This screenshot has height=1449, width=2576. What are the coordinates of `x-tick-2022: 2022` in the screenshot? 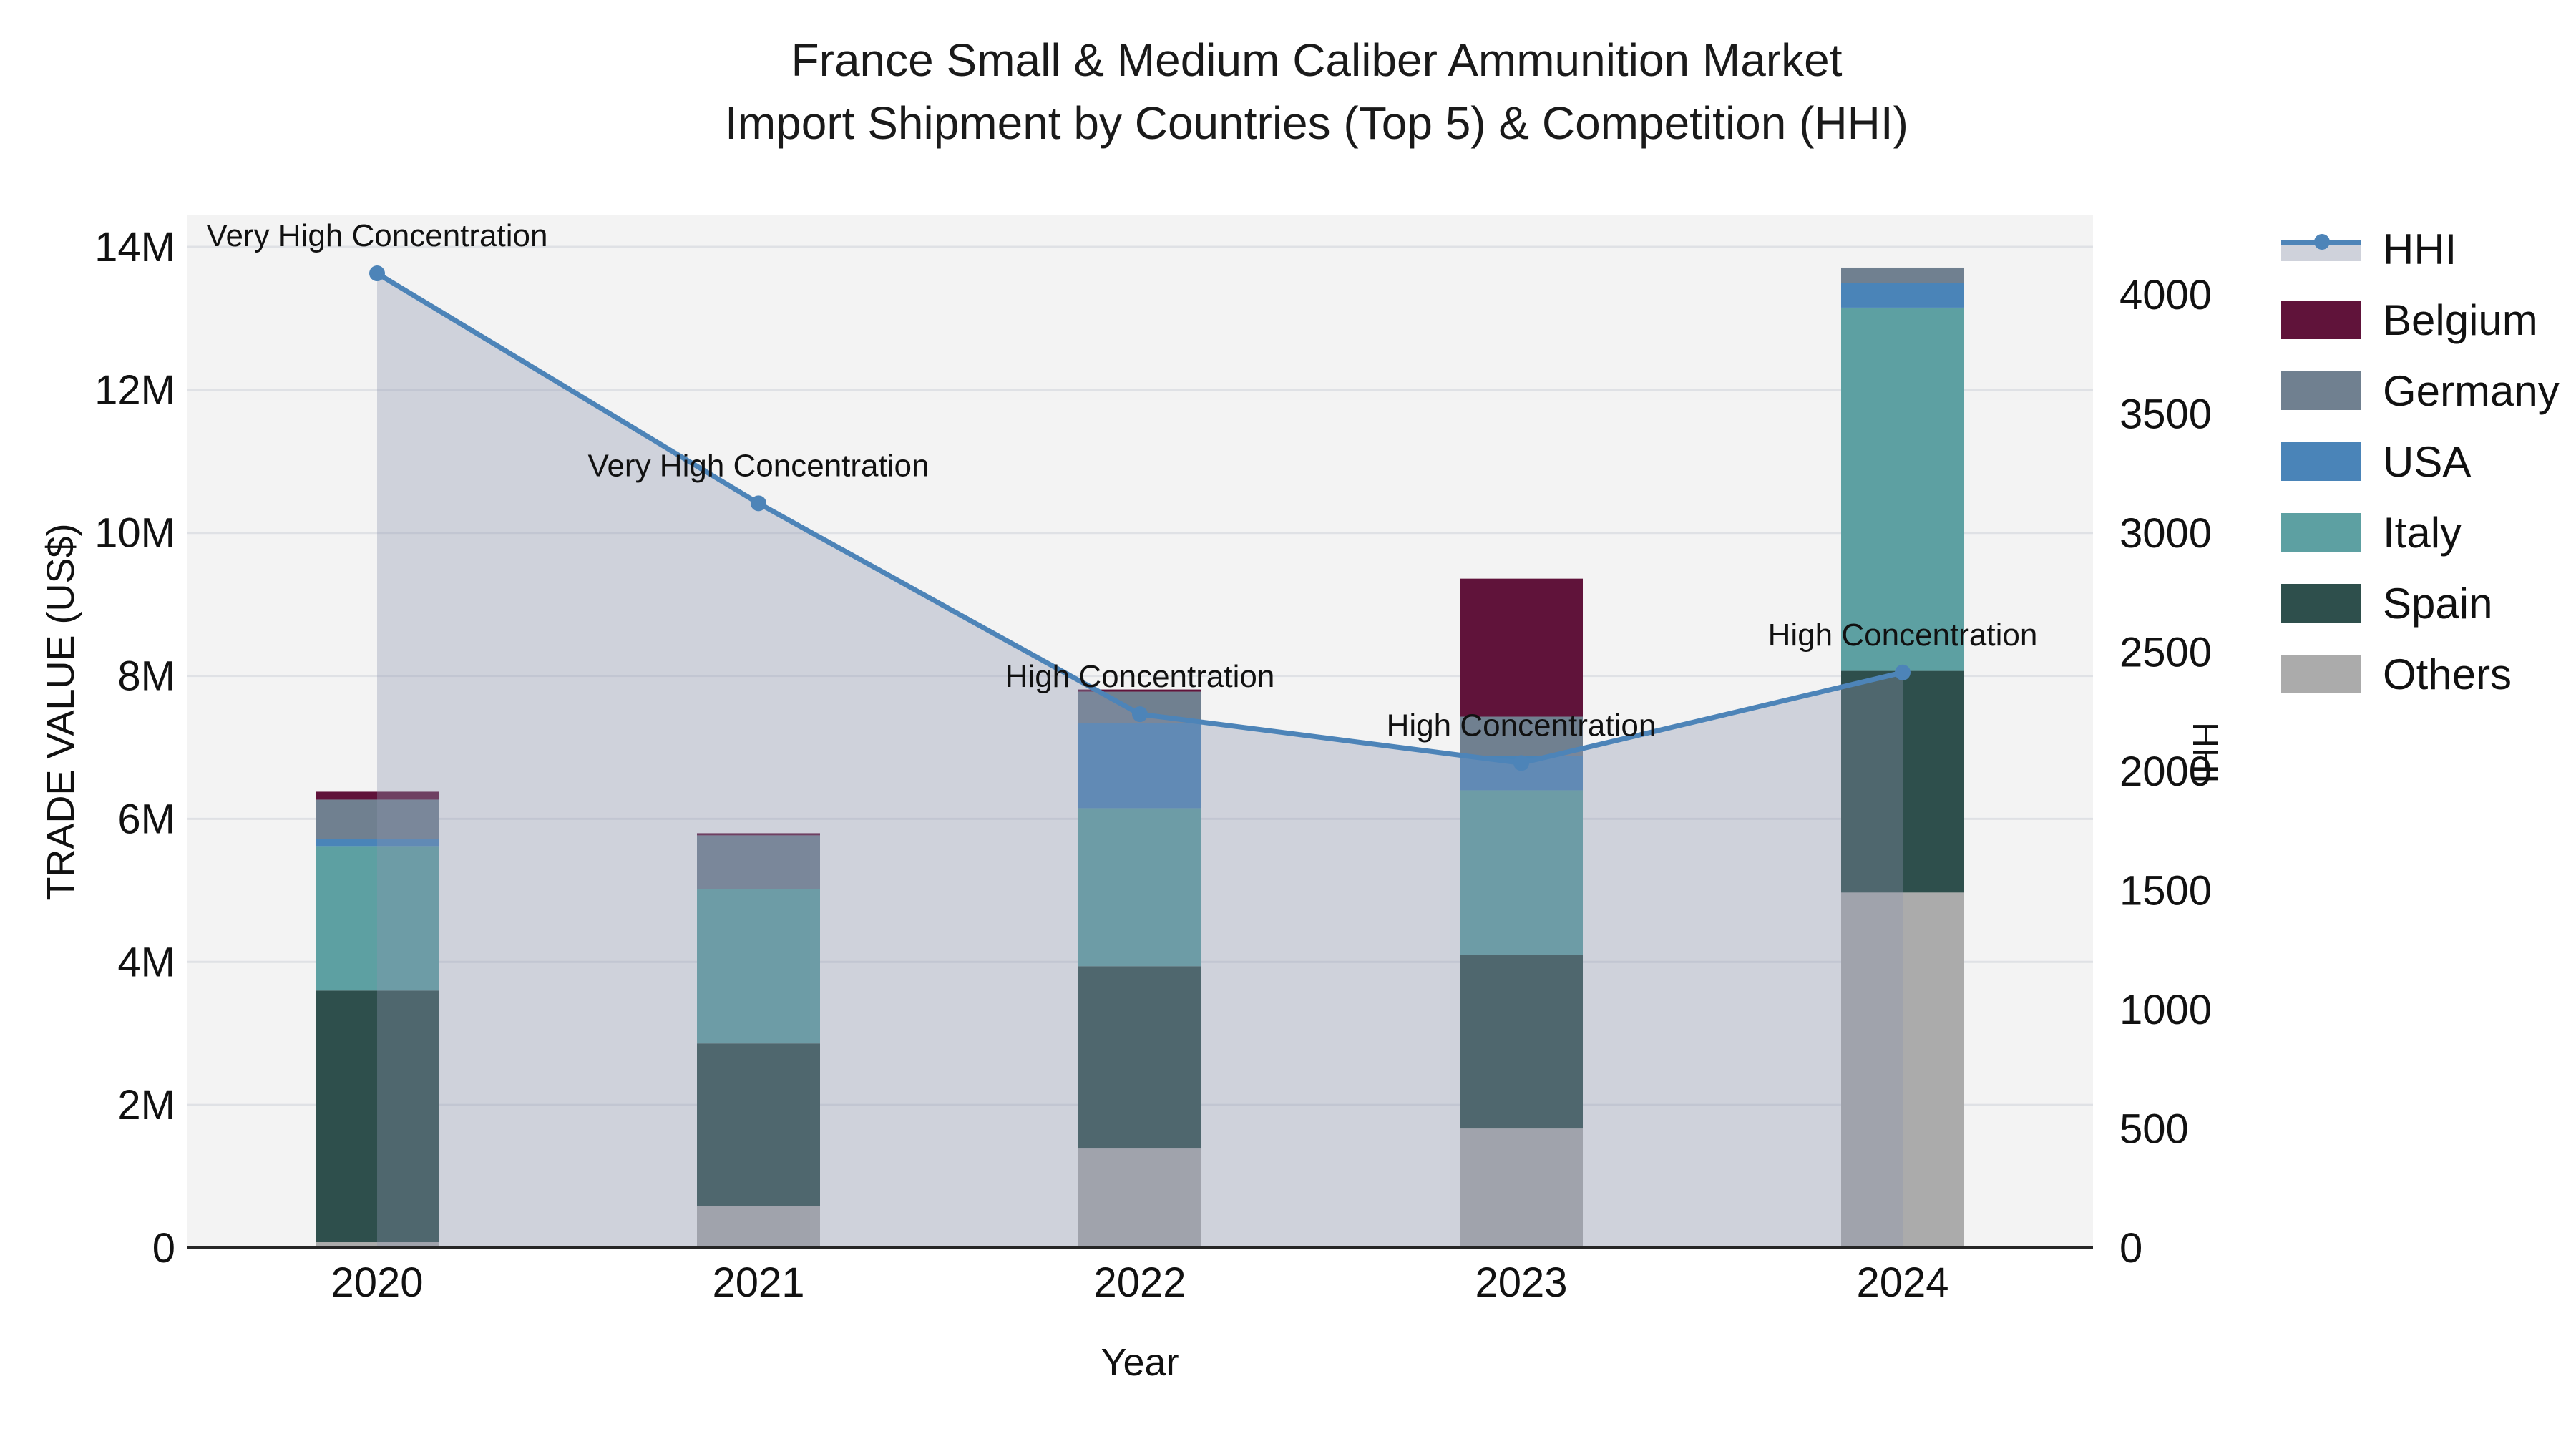 It's located at (1139, 1282).